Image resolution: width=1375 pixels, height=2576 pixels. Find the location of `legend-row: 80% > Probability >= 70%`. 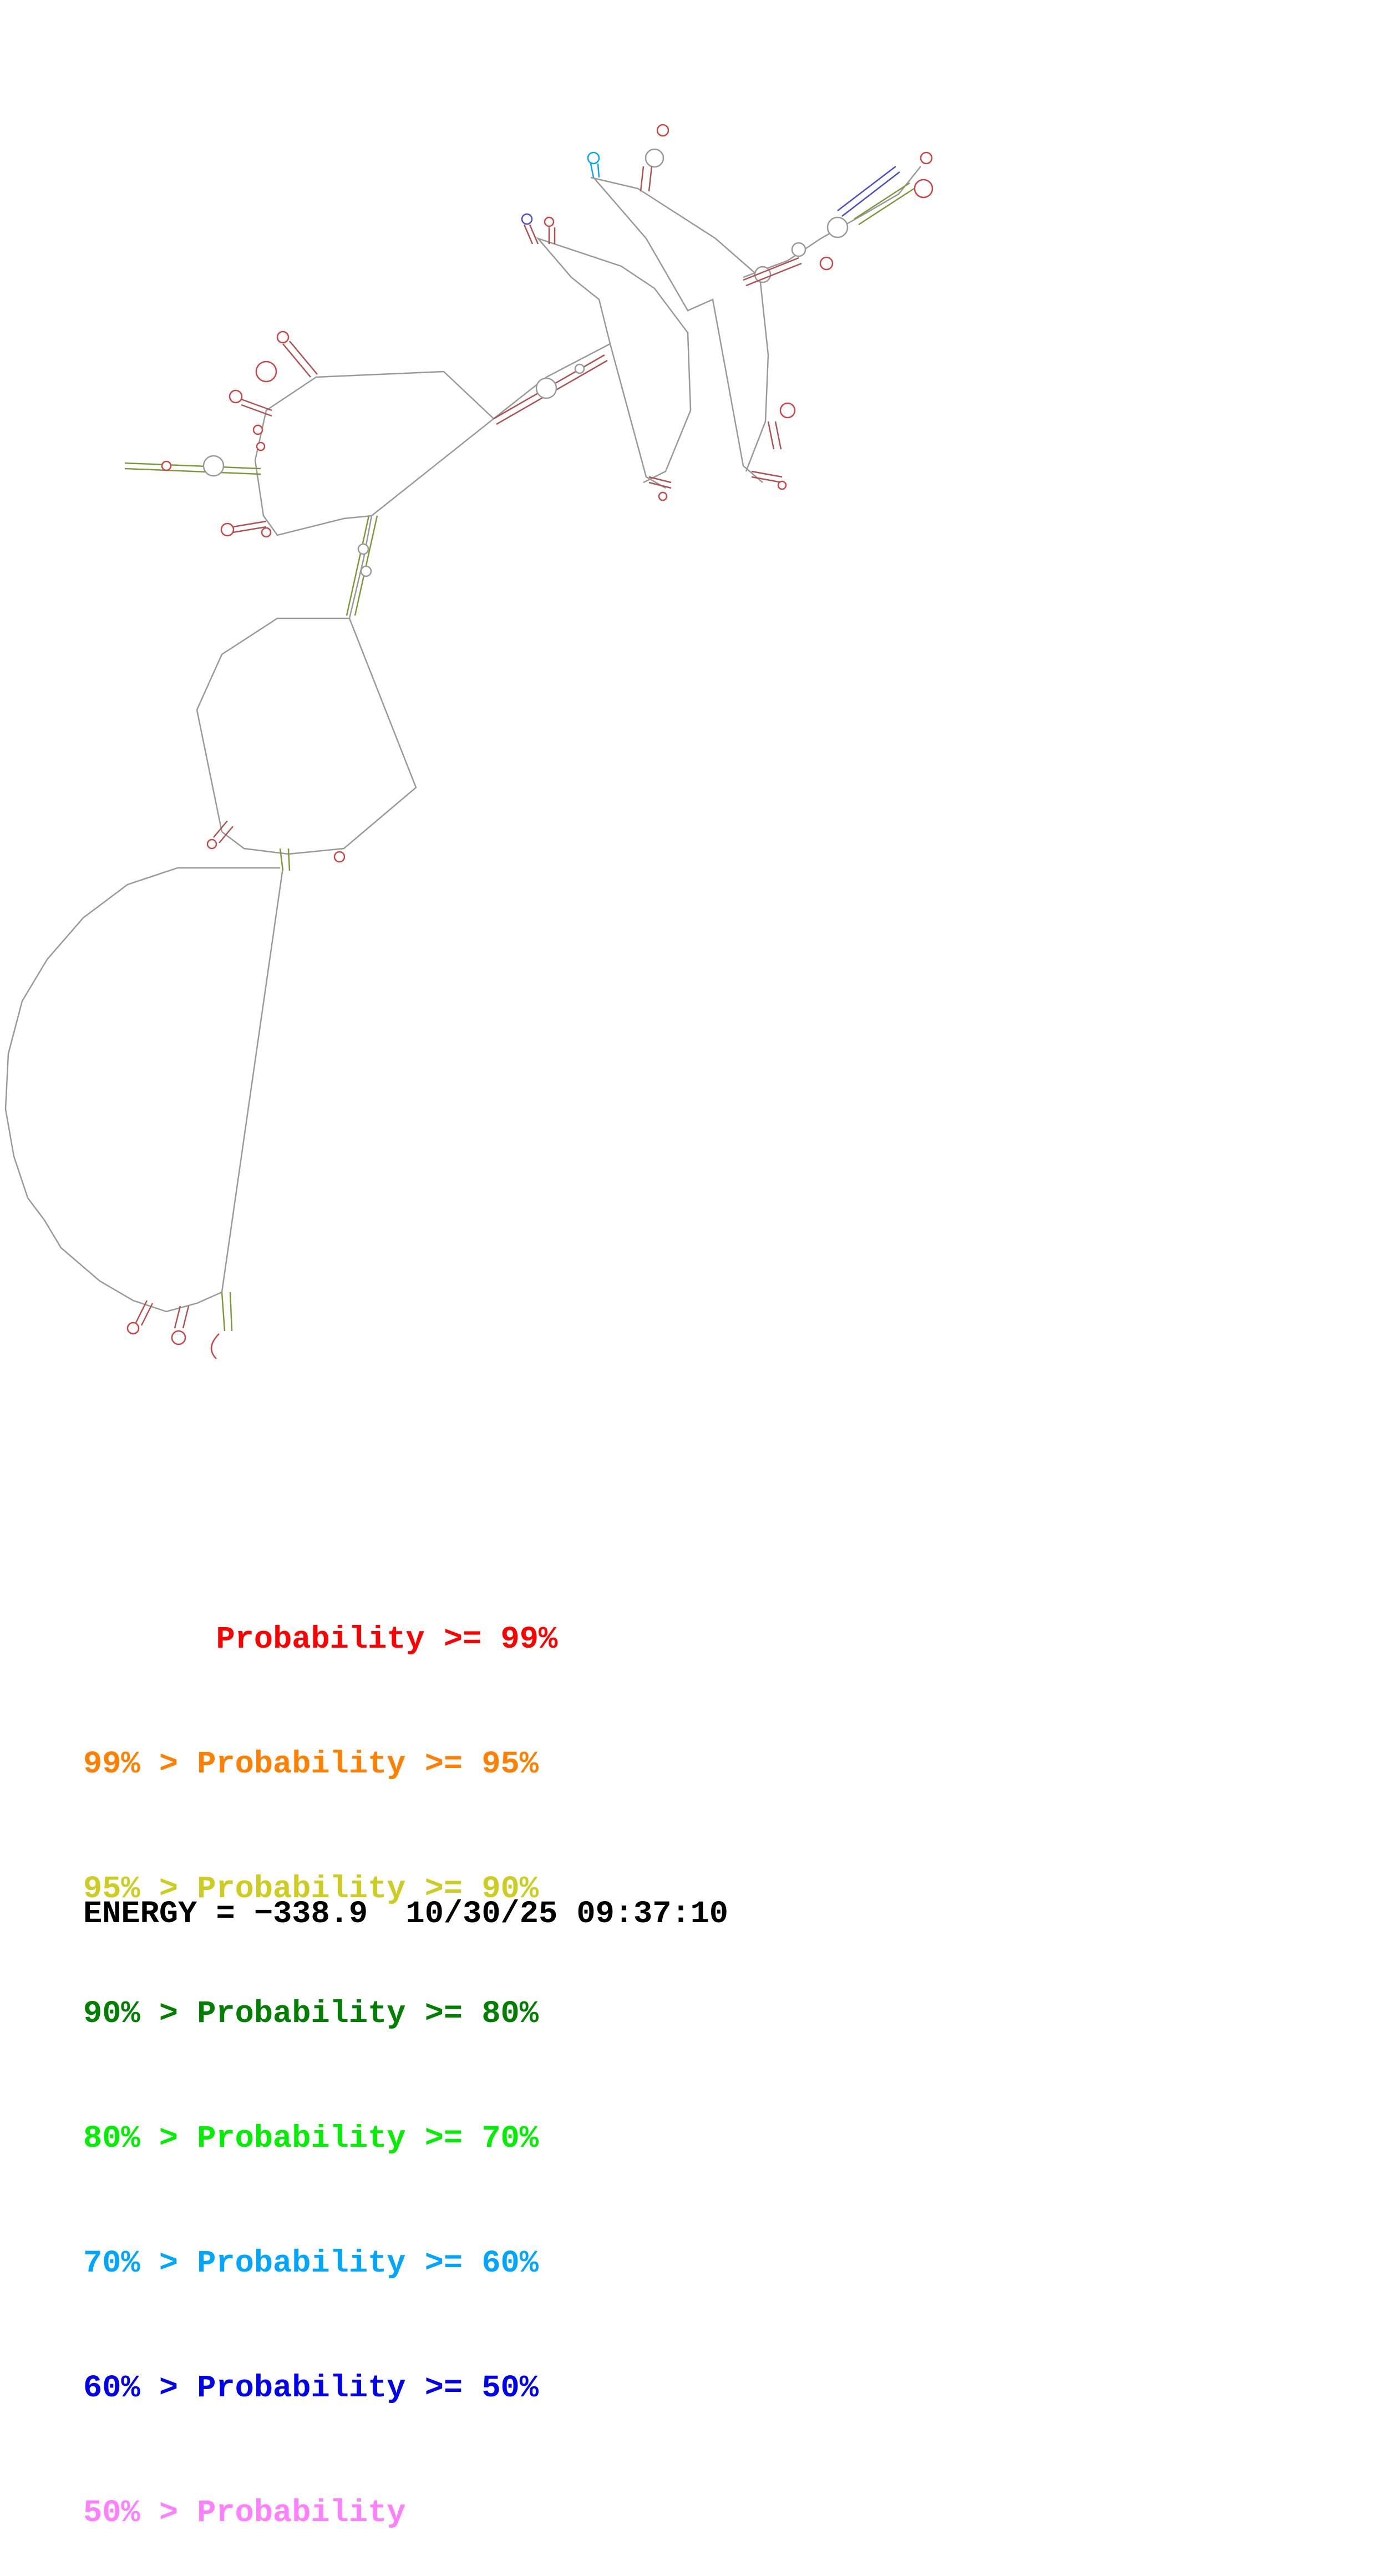

legend-row: 80% > Probability >= 70% is located at coordinates (320, 2139).